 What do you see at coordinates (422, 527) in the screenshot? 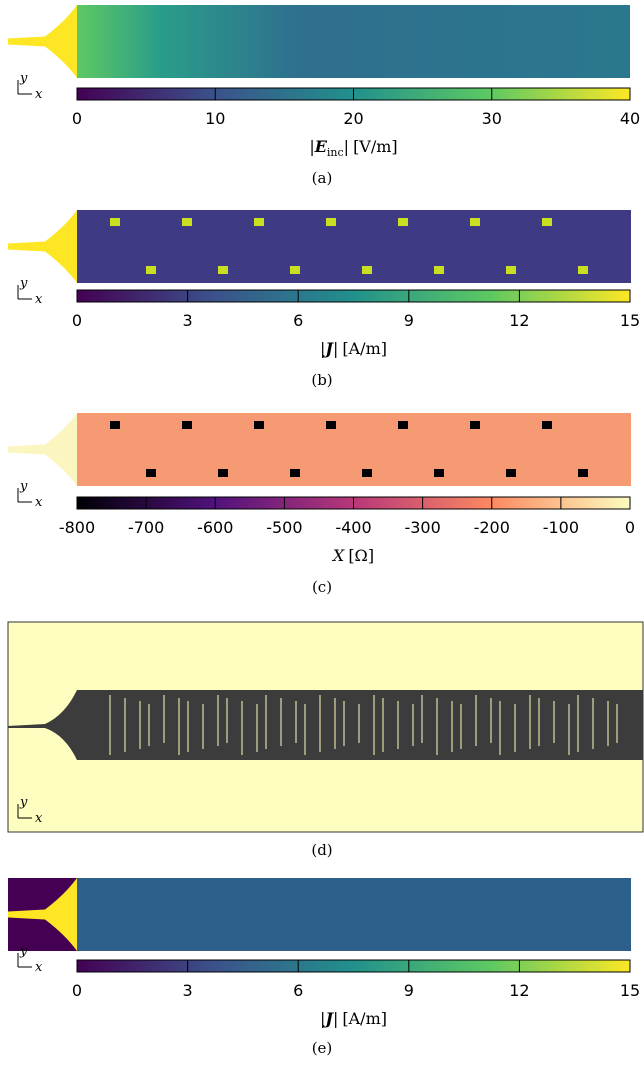
I see `colorbar-tick-label: -300` at bounding box center [422, 527].